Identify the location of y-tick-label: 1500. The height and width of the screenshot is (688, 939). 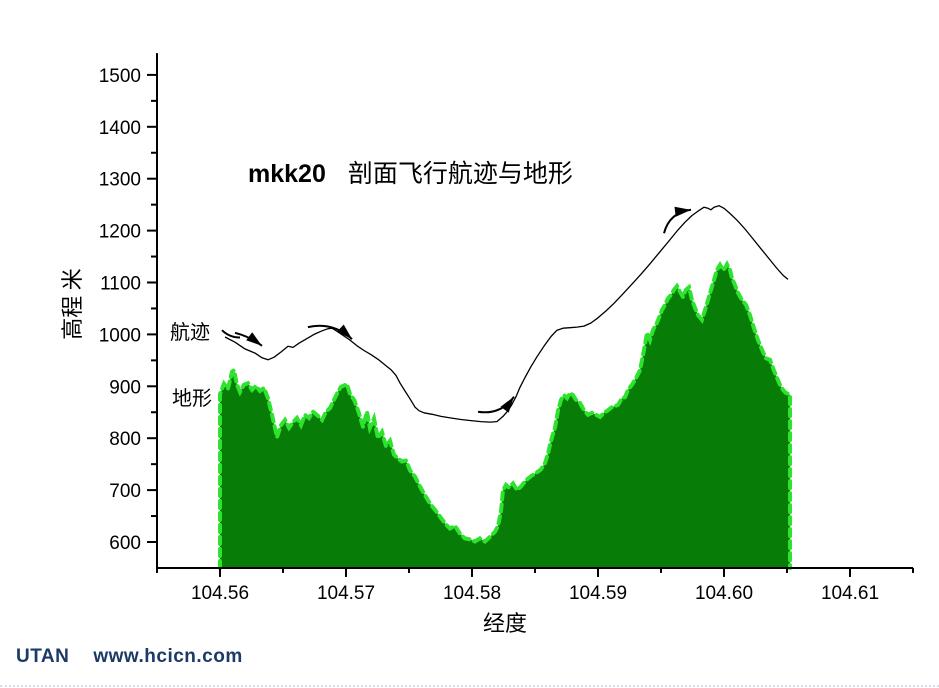
(120, 76).